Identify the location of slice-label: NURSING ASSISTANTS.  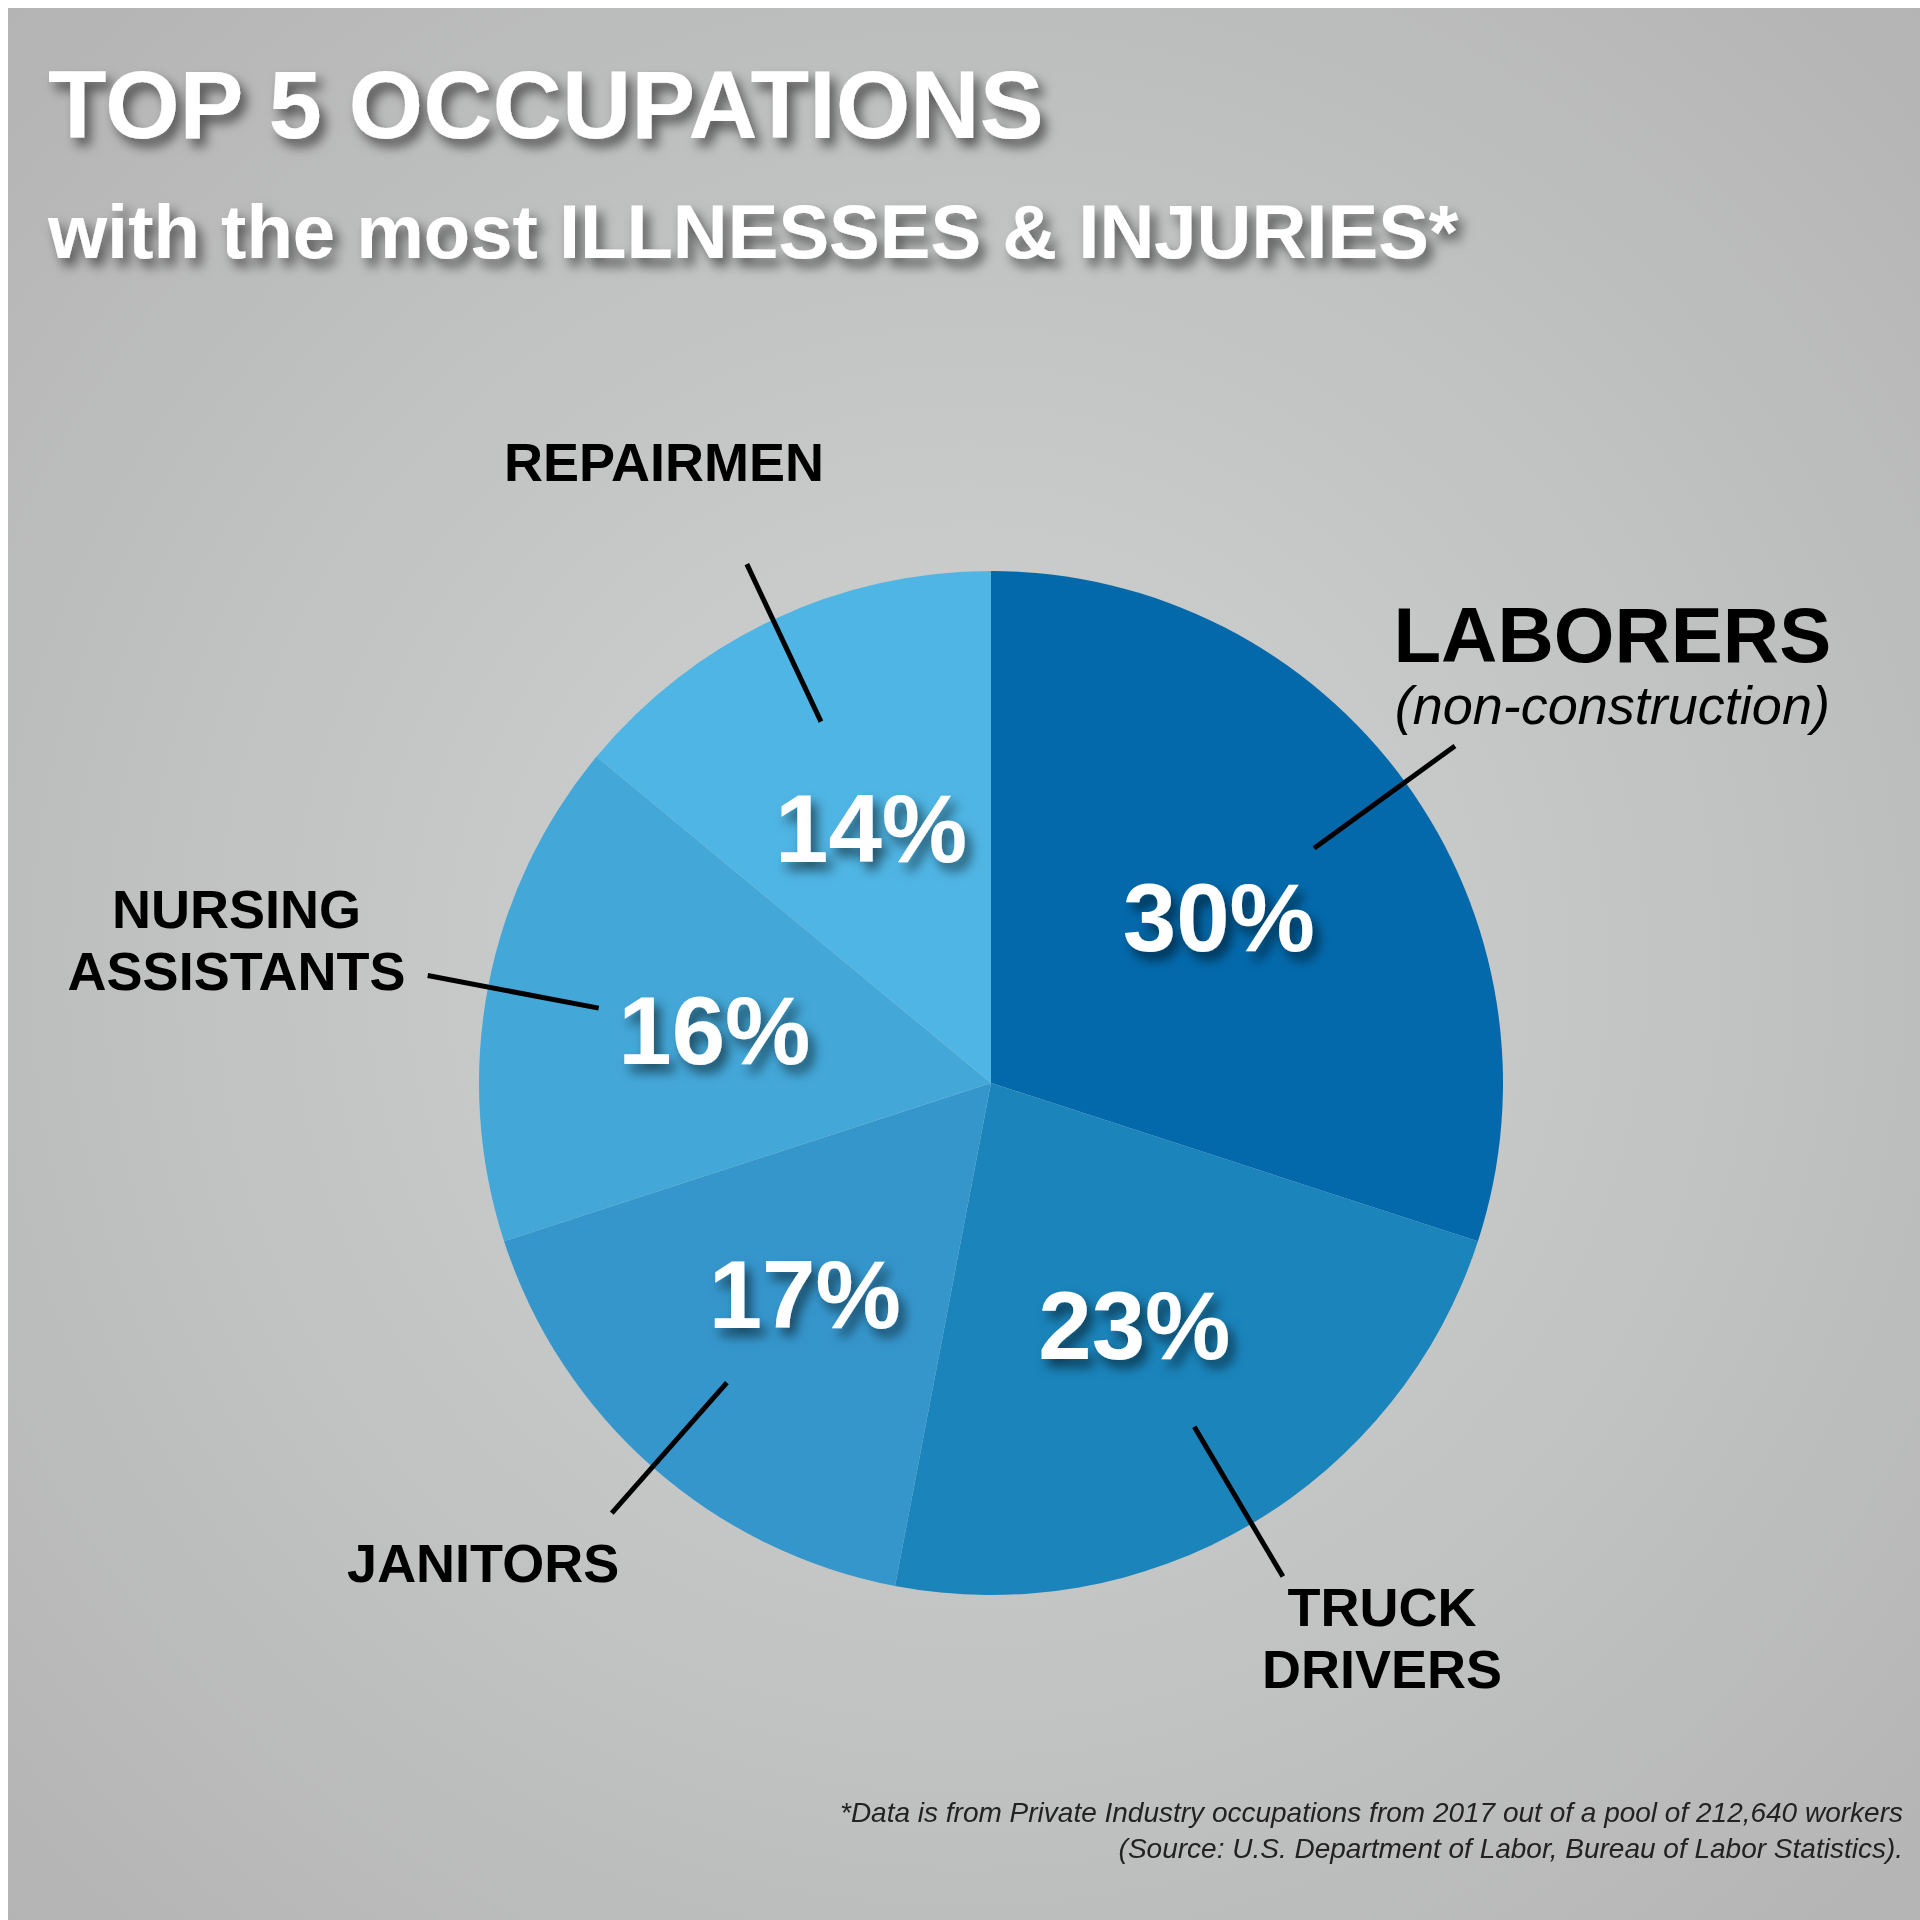
(236, 940).